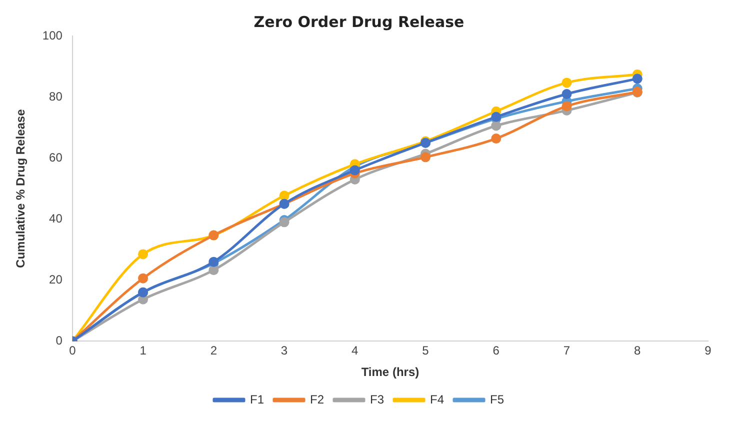  Describe the element at coordinates (566, 351) in the screenshot. I see `x-tick-label: 7` at that location.